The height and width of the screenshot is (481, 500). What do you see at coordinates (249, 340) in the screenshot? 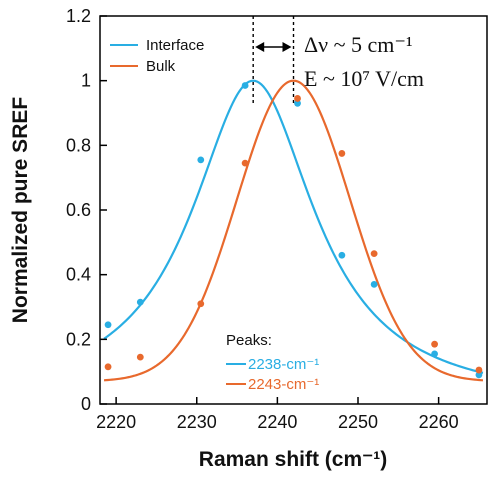
I see `peaks-title: Peaks:` at bounding box center [249, 340].